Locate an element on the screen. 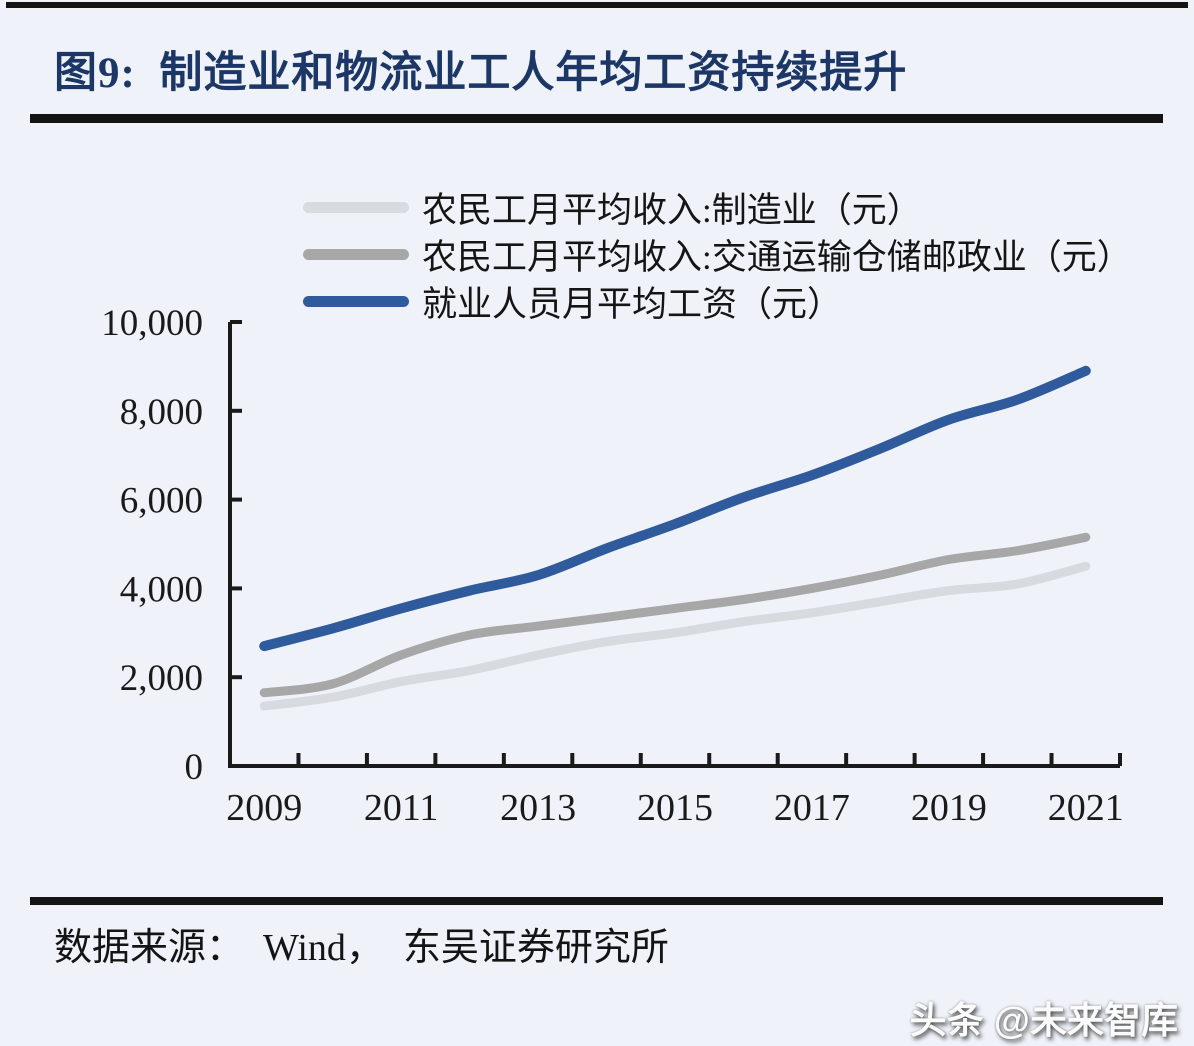 This screenshot has height=1046, width=1194. x-tick-label: 2013 is located at coordinates (538, 808).